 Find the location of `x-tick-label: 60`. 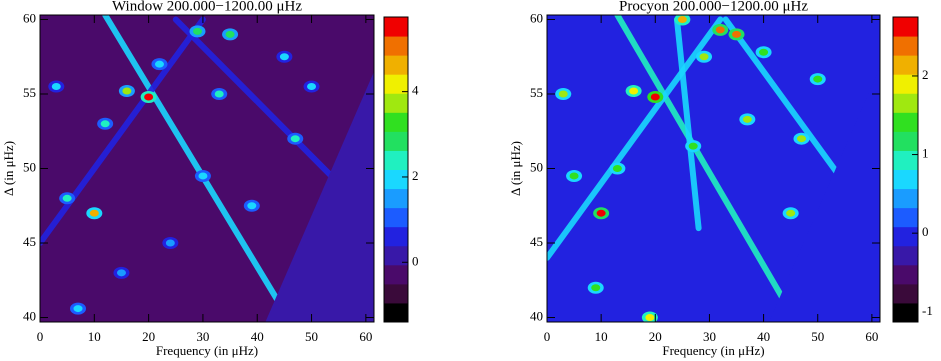

x-tick-label: 60 is located at coordinates (365, 336).